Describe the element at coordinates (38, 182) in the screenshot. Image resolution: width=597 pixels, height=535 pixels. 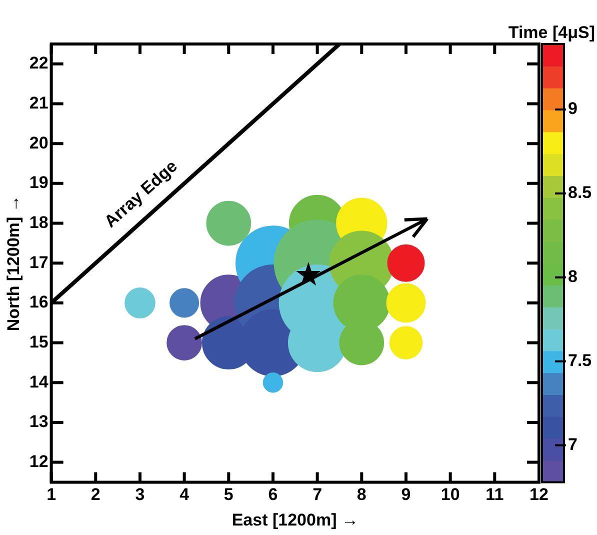
I see `y-tick-label: 19` at that location.